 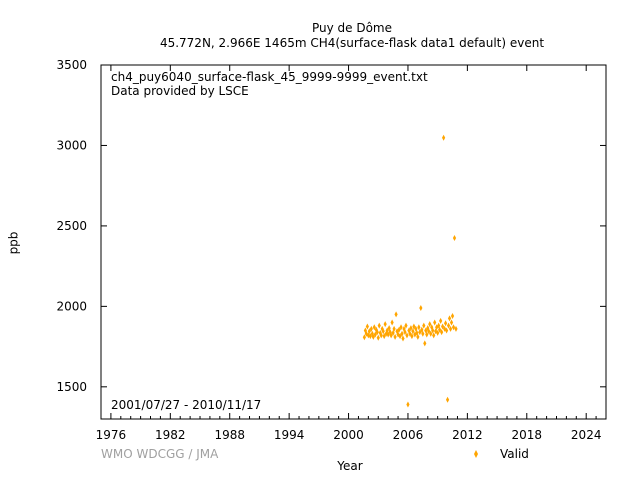 What do you see at coordinates (71, 145) in the screenshot?
I see `y-tick-label: 3000` at bounding box center [71, 145].